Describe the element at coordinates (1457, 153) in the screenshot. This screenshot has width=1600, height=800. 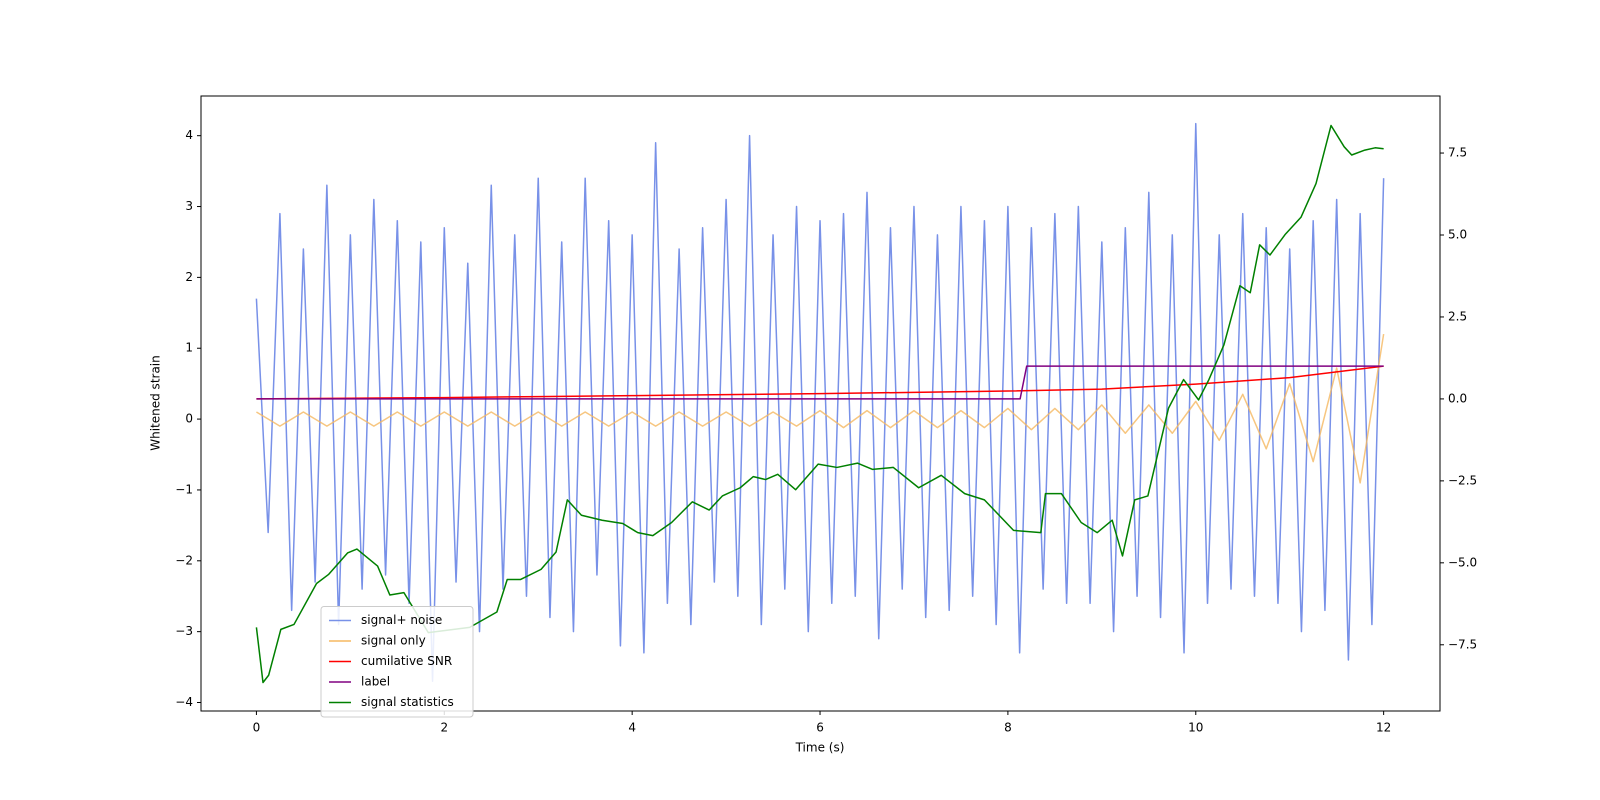
I see `y2-tick-label: 7.5` at that location.